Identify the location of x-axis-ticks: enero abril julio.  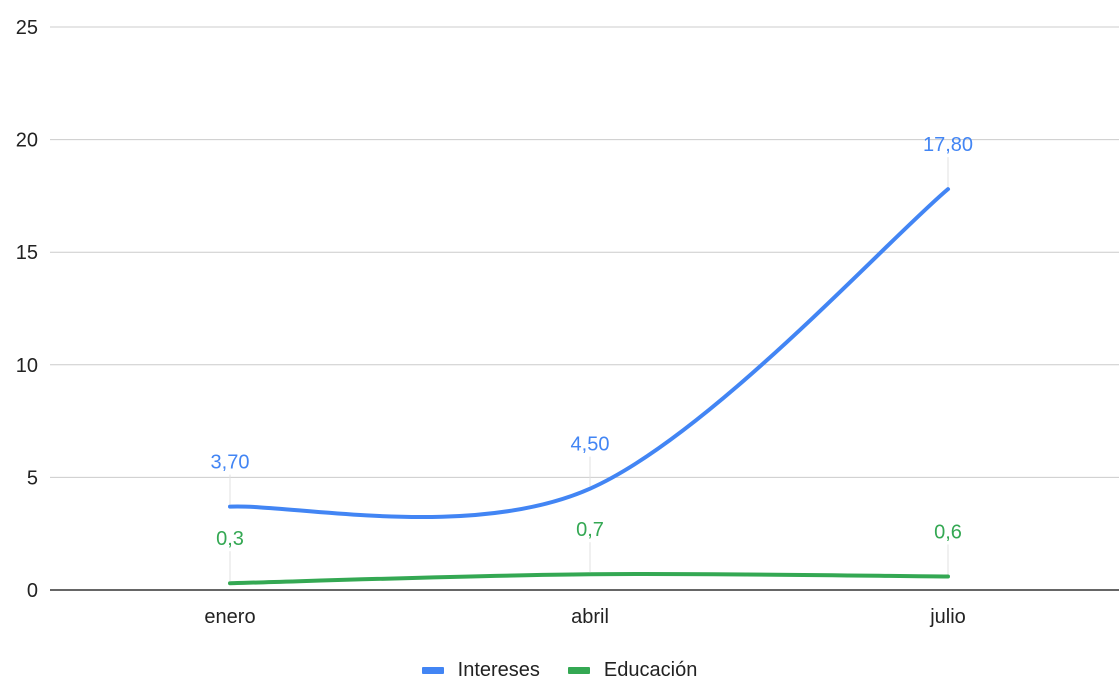
(584, 617).